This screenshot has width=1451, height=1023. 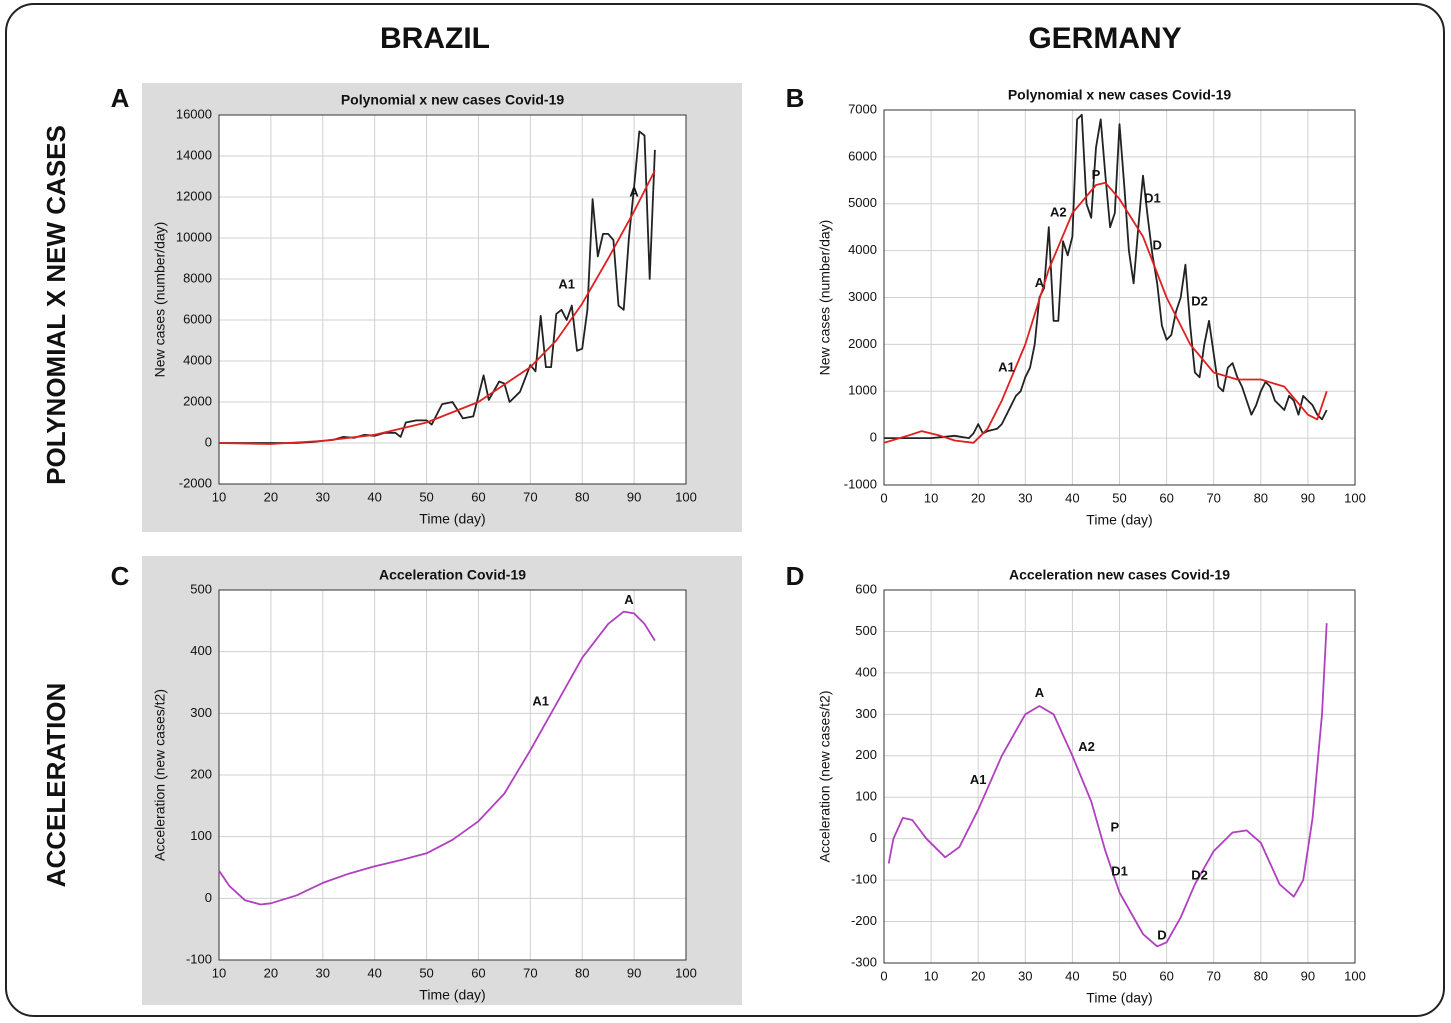 What do you see at coordinates (56, 785) in the screenshot?
I see `row-label: ACCELERATION` at bounding box center [56, 785].